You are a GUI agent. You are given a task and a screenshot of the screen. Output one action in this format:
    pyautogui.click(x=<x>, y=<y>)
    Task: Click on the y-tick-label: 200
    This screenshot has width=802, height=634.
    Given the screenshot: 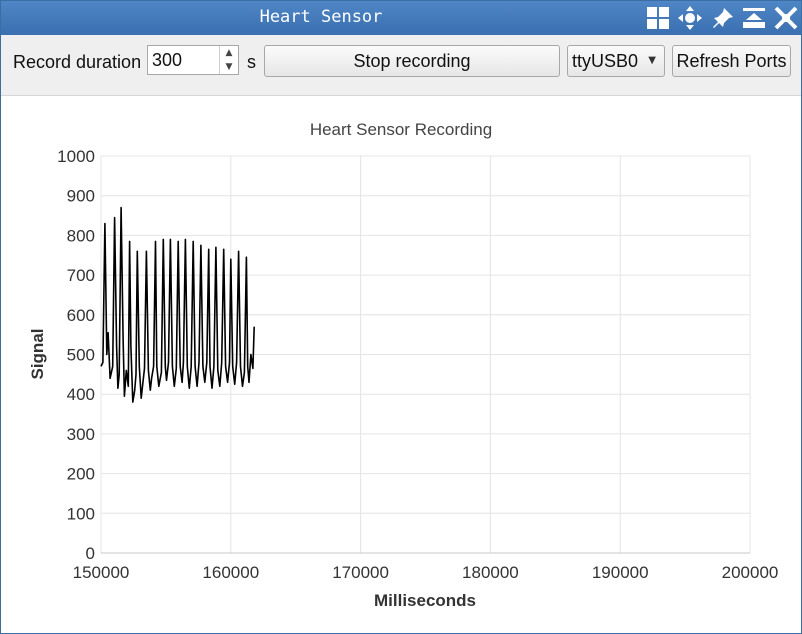 What is the action you would take?
    pyautogui.click(x=81, y=474)
    